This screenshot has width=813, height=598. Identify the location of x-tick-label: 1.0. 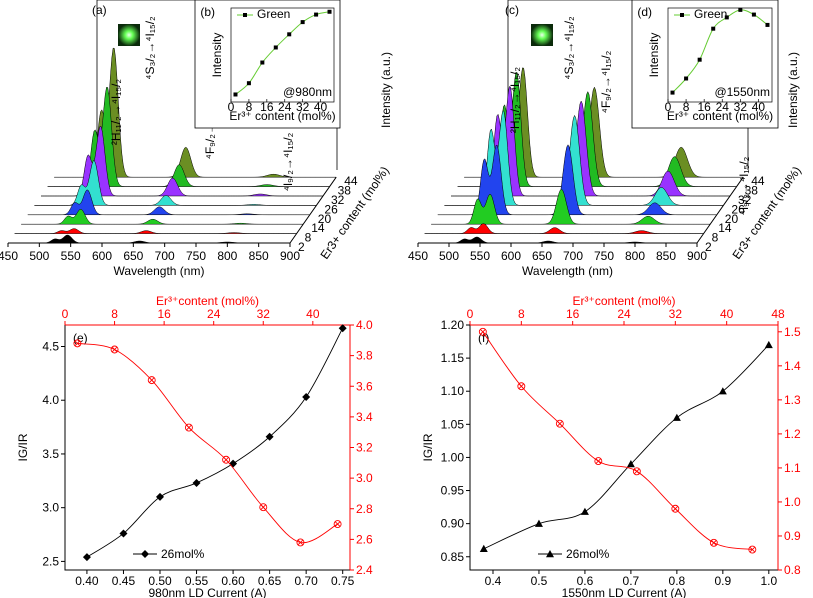
(768, 581).